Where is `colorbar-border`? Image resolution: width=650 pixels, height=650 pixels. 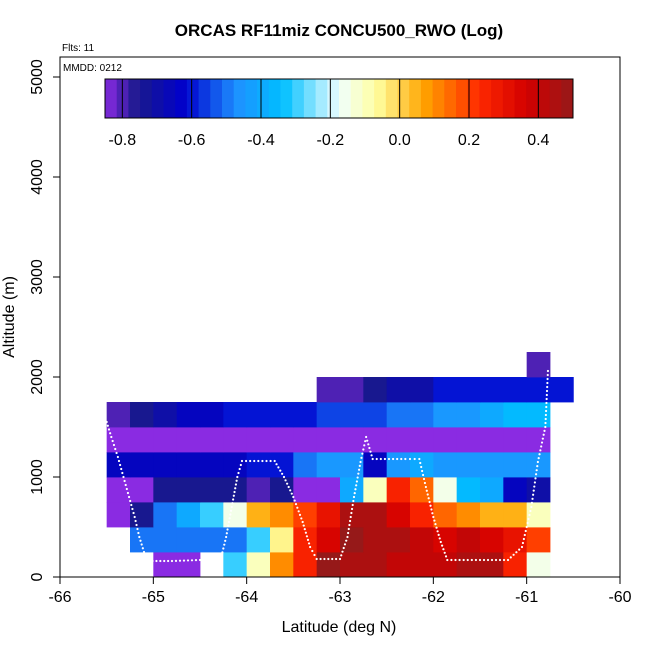
colorbar-border is located at coordinates (339, 98).